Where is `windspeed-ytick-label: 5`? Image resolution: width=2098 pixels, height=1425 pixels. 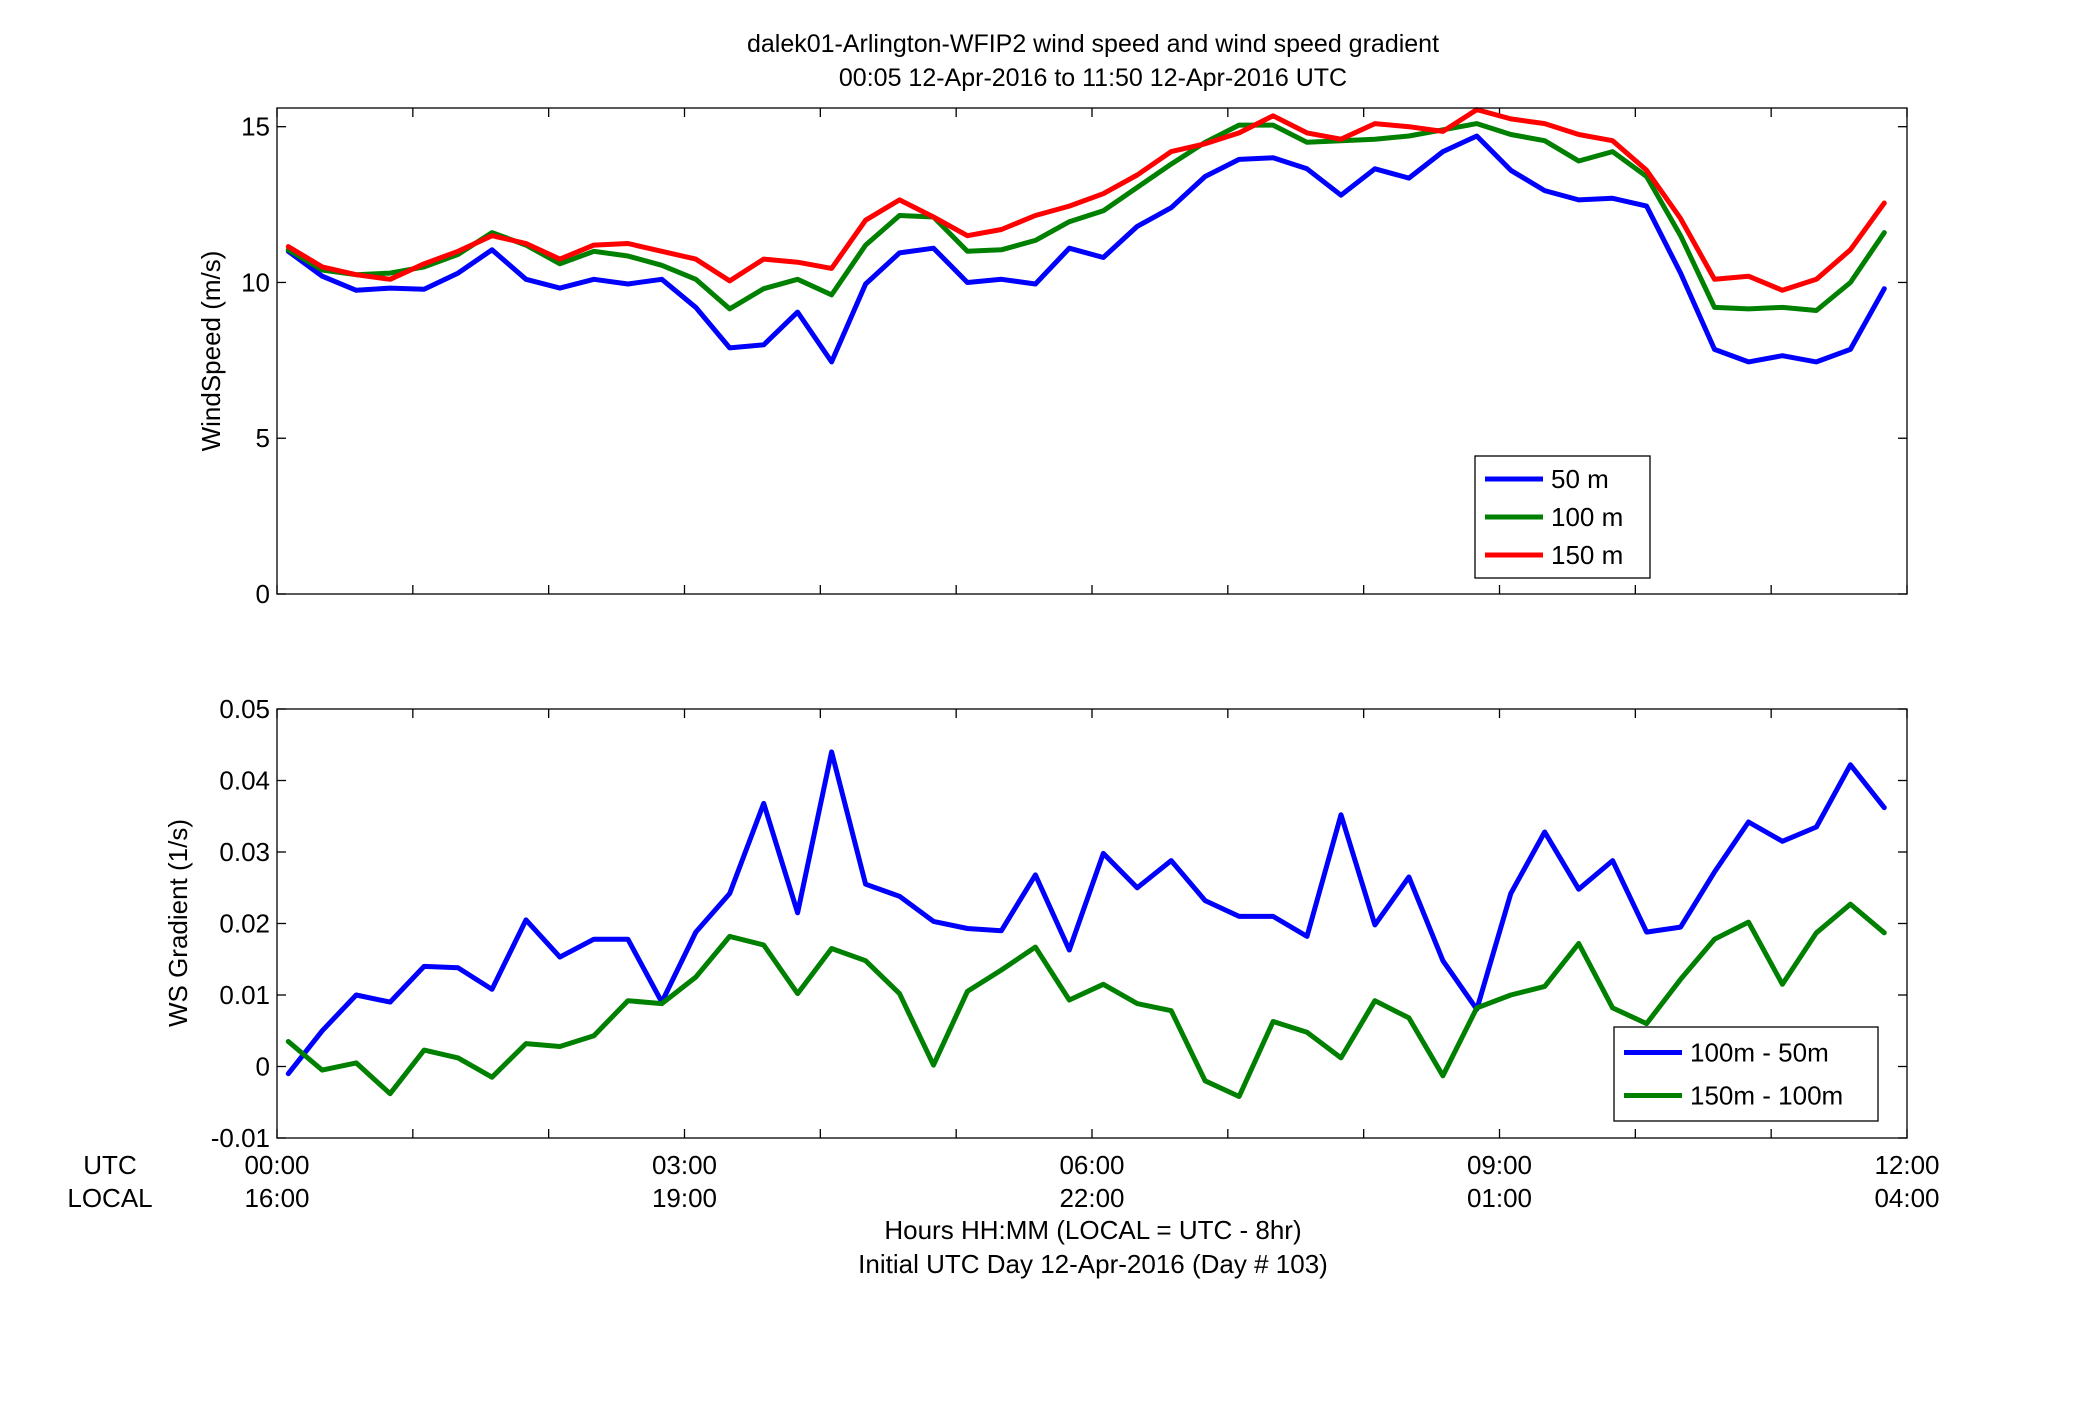
windspeed-ytick-label: 5 is located at coordinates (263, 438).